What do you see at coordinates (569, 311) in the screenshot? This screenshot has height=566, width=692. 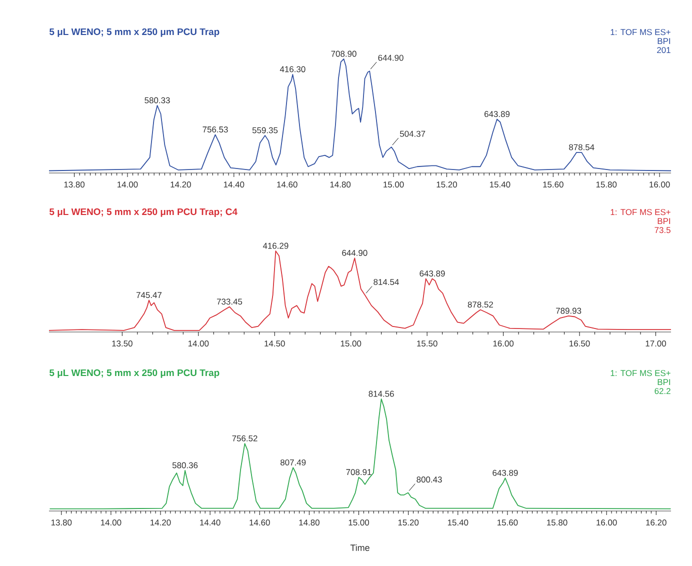 I see `annotation: 789.93` at bounding box center [569, 311].